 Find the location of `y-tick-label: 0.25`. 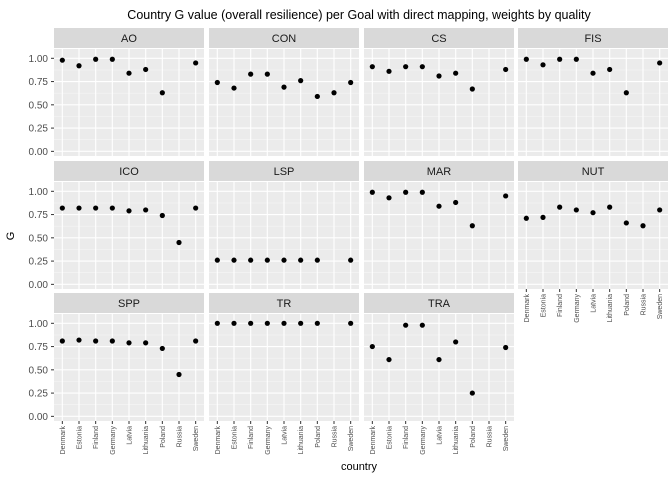

y-tick-label: 0.25 is located at coordinates (39, 262).